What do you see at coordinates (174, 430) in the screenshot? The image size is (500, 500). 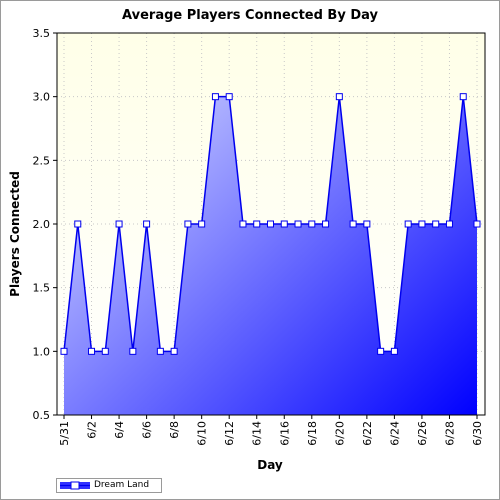 I see `x-tick-label: 6/8` at bounding box center [174, 430].